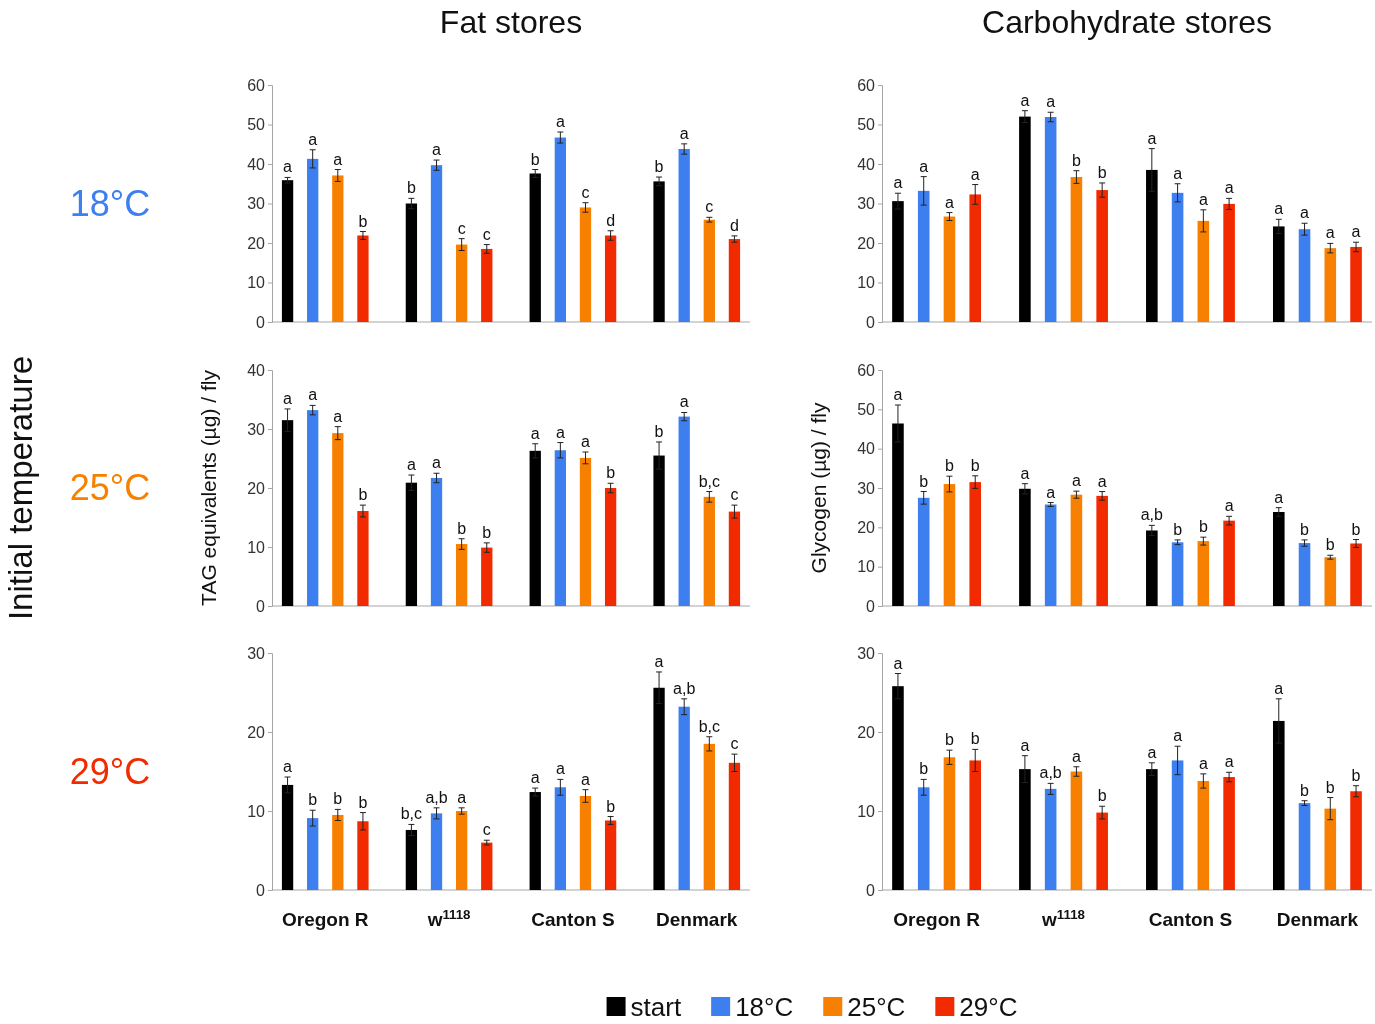 Image resolution: width=1375 pixels, height=1024 pixels. What do you see at coordinates (734, 225) in the screenshot?
I see `data-label: d` at bounding box center [734, 225].